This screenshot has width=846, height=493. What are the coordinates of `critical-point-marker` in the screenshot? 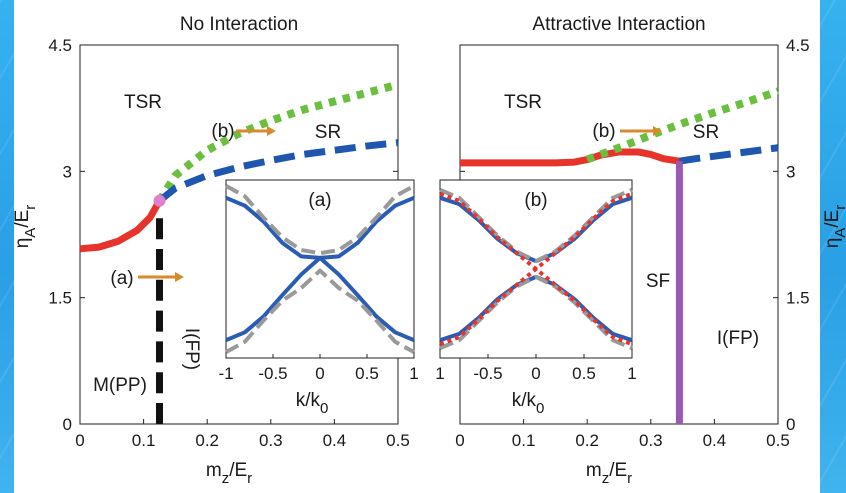 It's located at (159, 200).